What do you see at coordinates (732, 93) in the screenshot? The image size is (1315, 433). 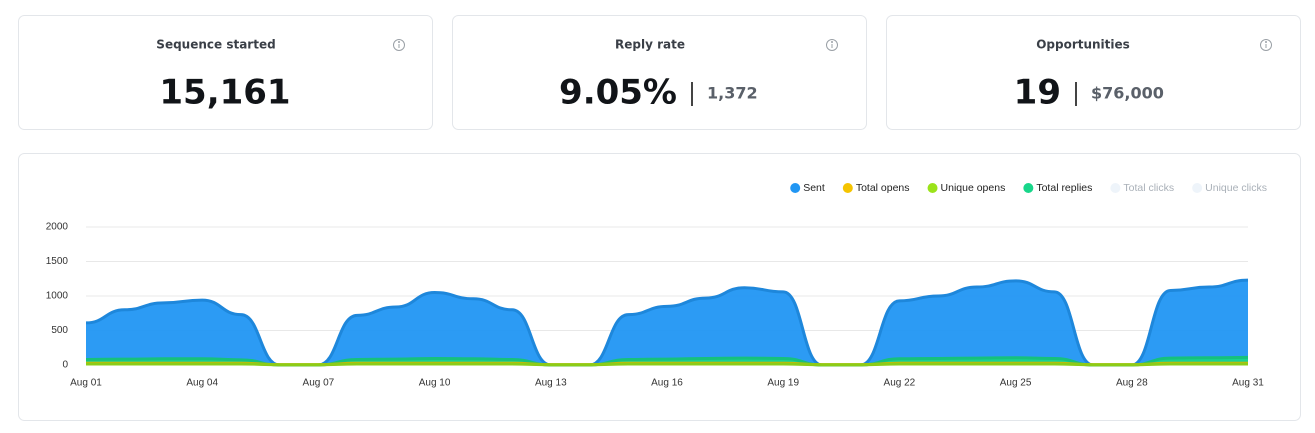 I see `card-secondary: 1,372` at bounding box center [732, 93].